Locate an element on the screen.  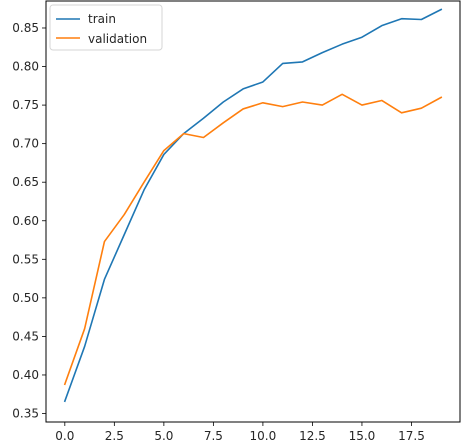
x-tick-label: 0.0 is located at coordinates (64, 435).